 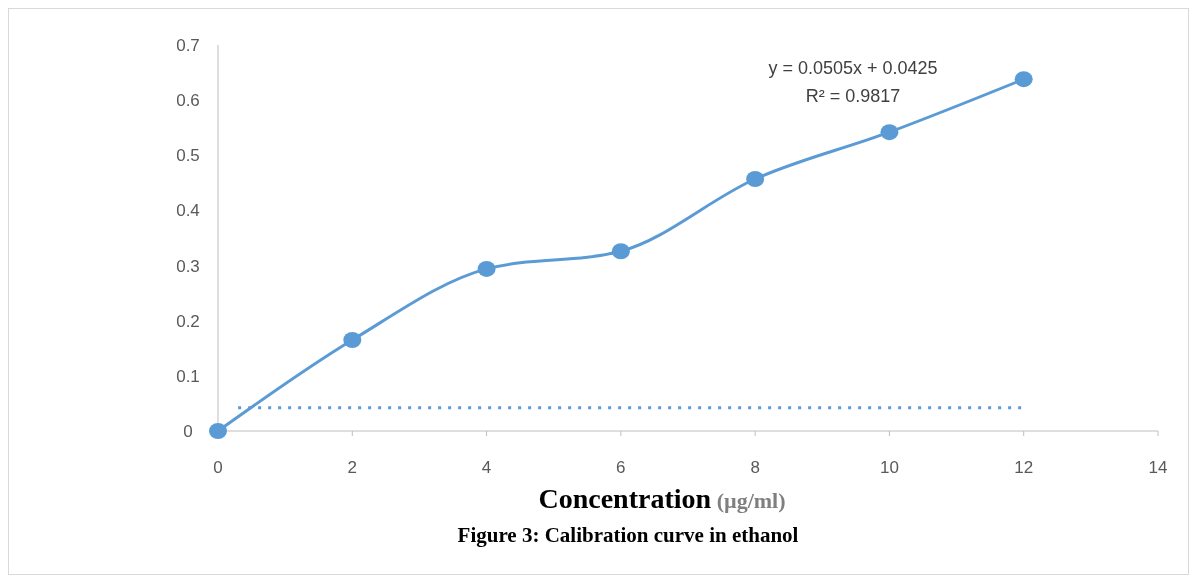 I want to click on y-tick-label: 0.2, so click(x=188, y=321).